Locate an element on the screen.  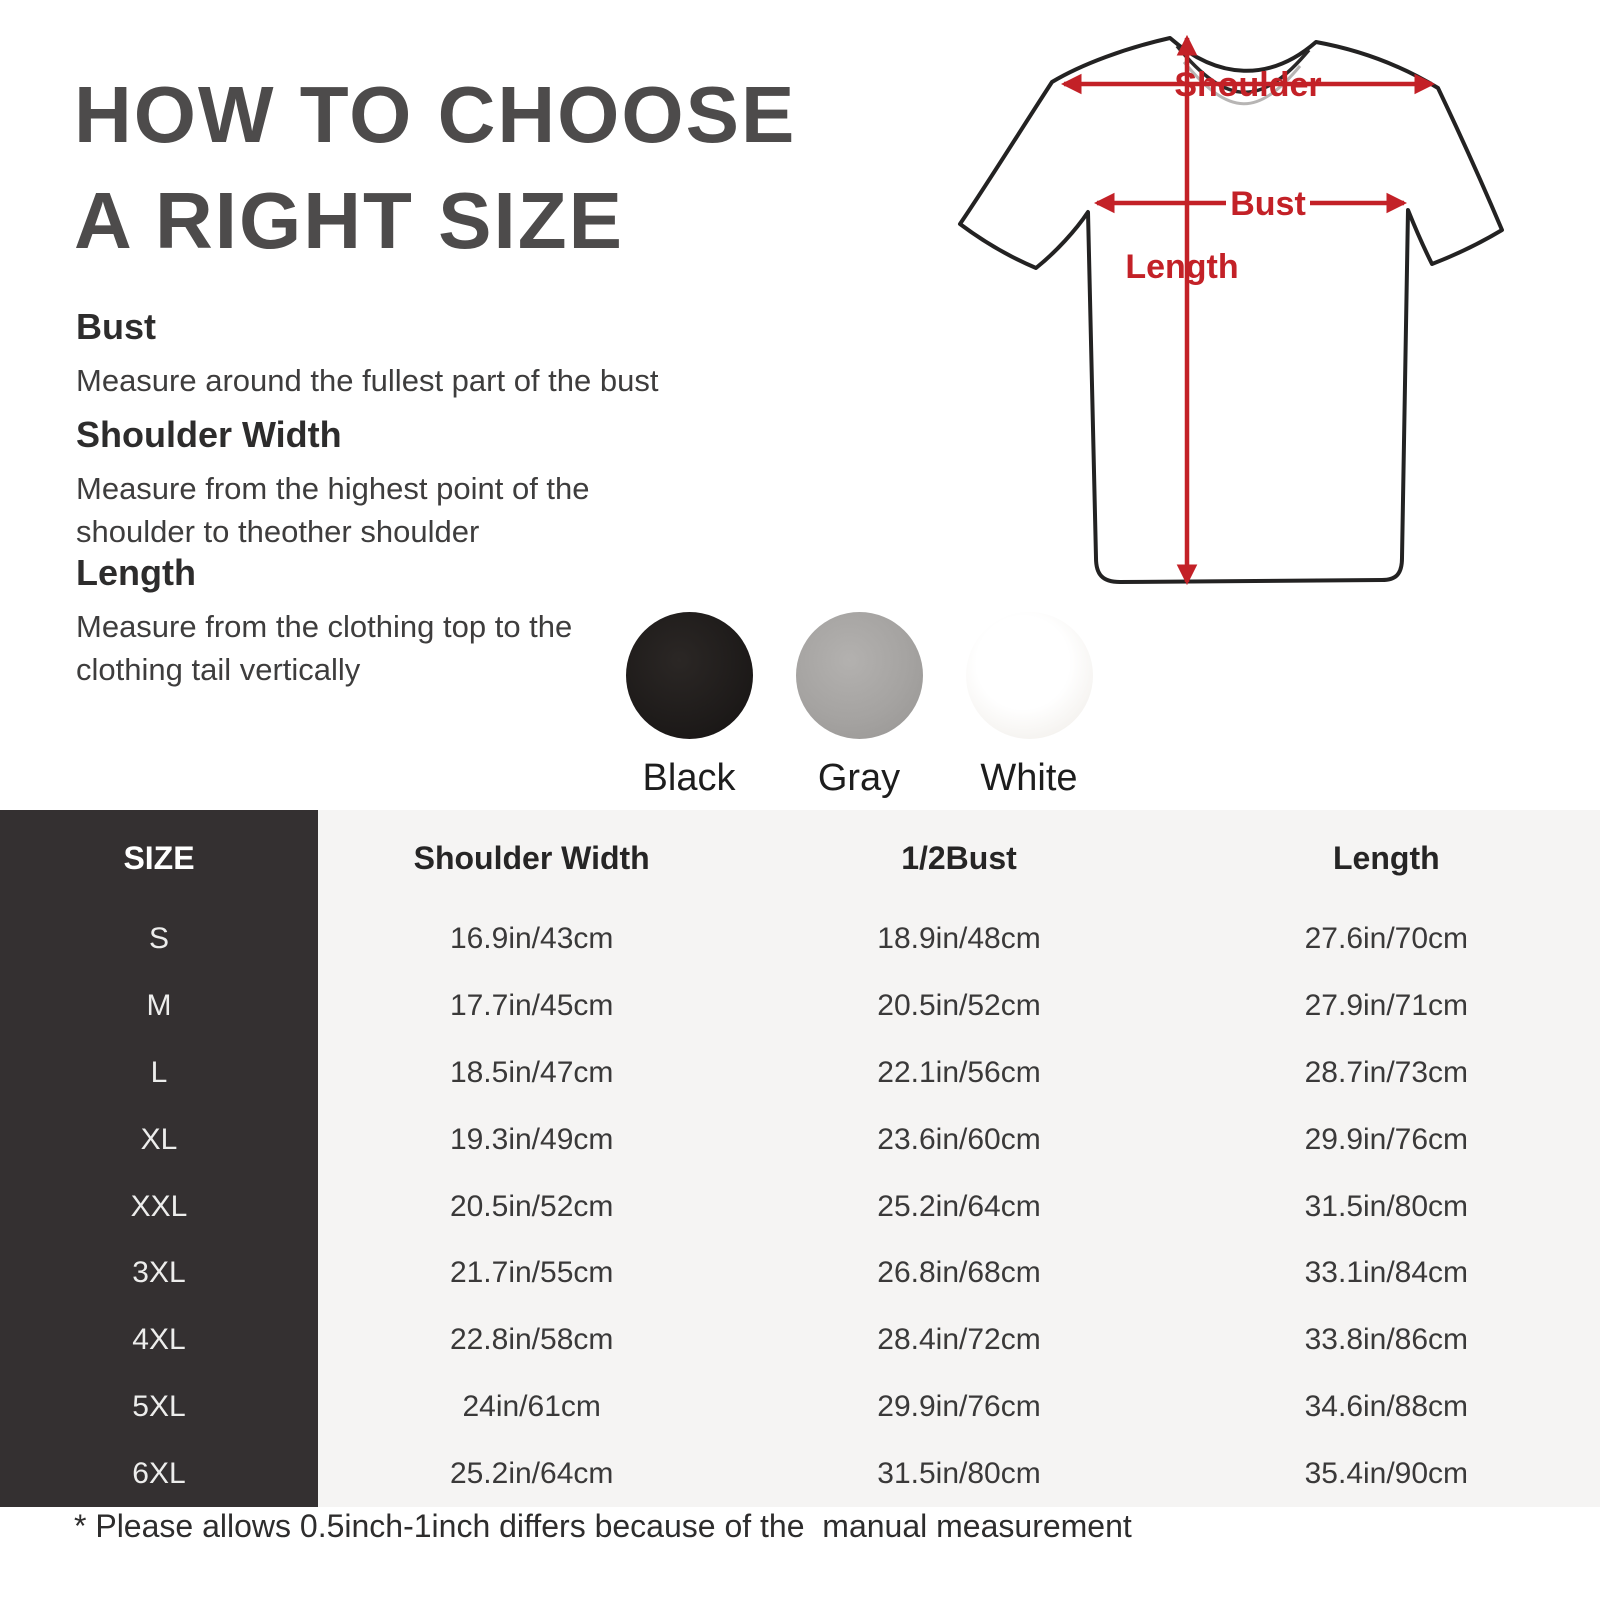
size-table-header: SIZE Shoulder Width 1/2Bust Length is located at coordinates (800, 858).